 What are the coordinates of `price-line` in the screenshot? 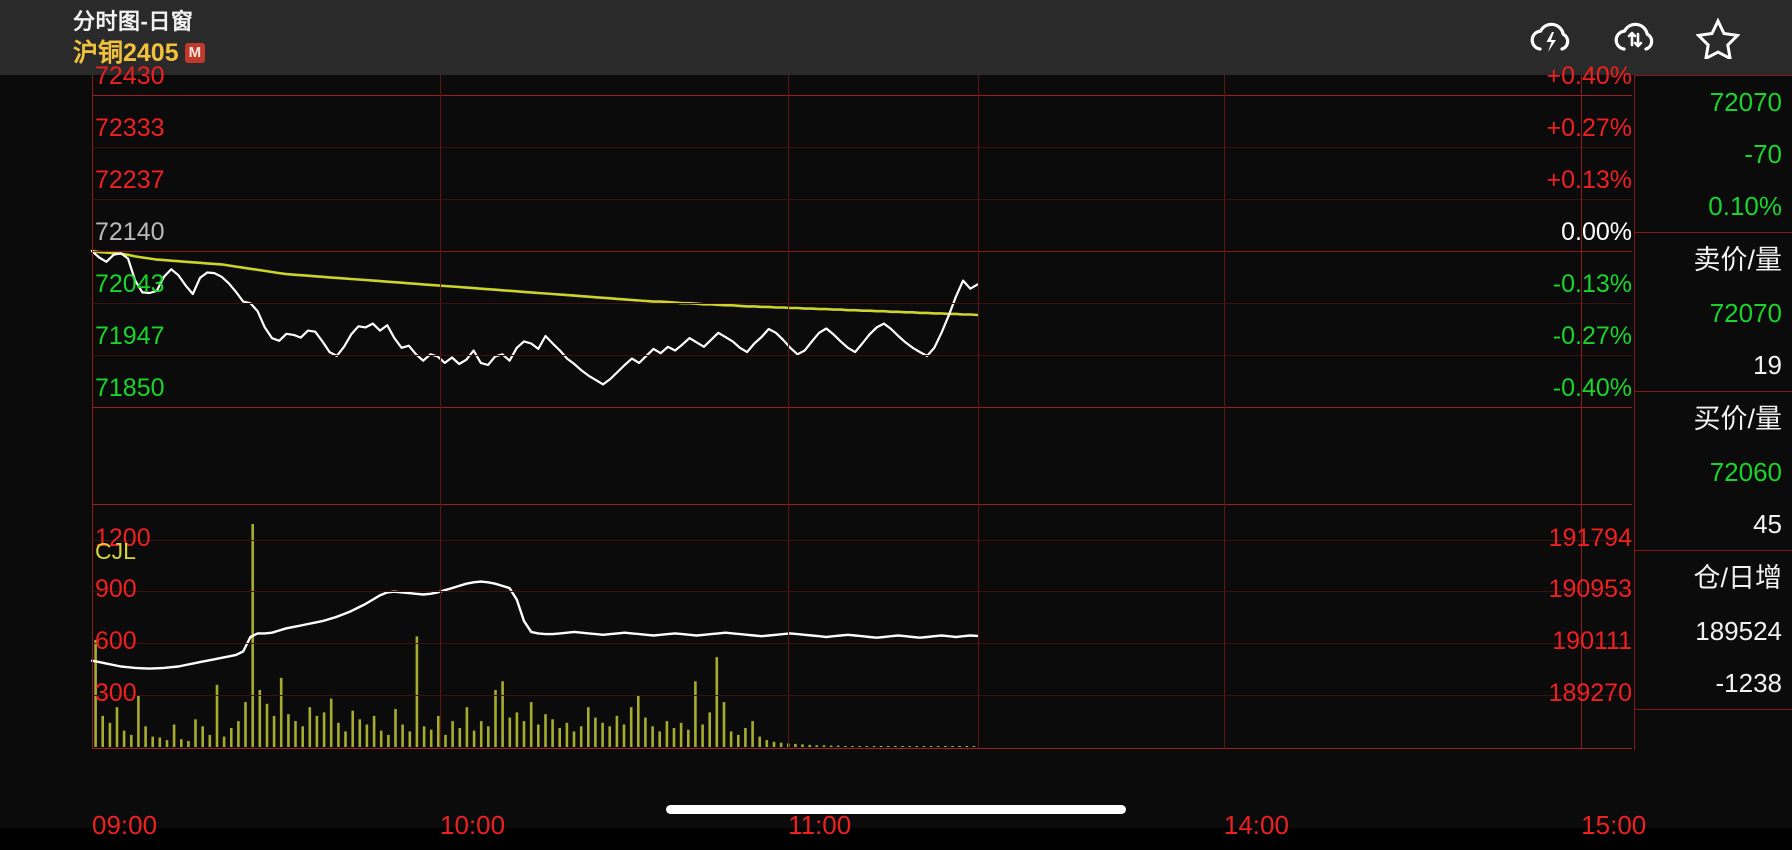 It's located at (534, 317).